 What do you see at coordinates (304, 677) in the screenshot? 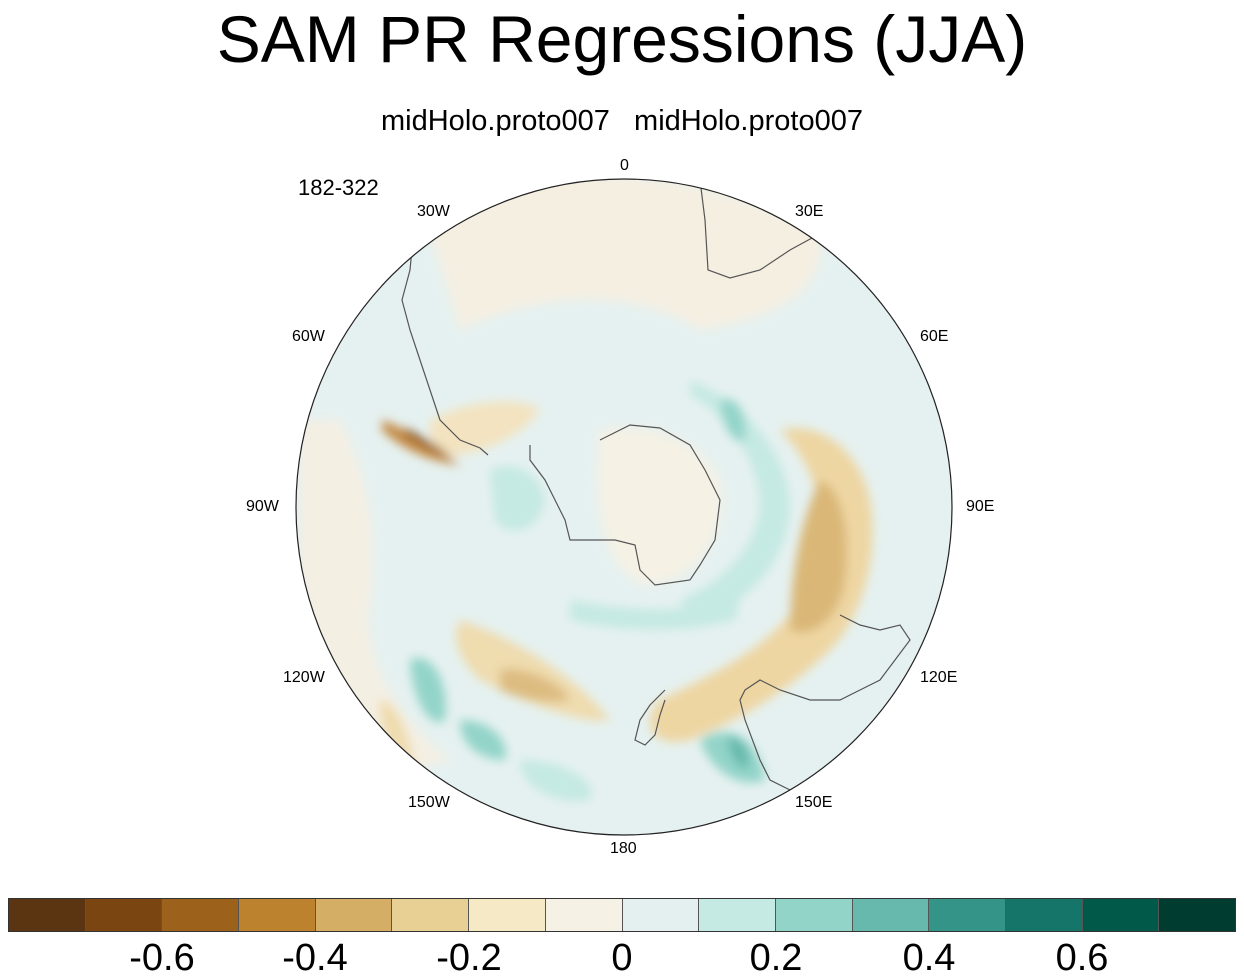
I see `lon-label-120w: 120W` at bounding box center [304, 677].